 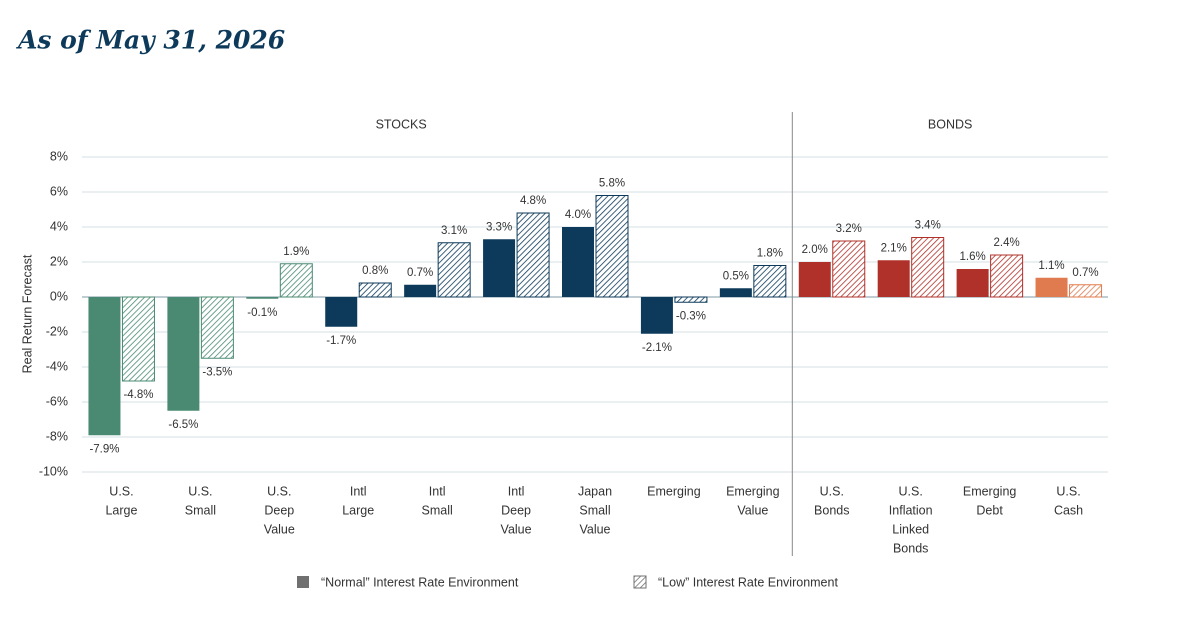 What do you see at coordinates (454, 231) in the screenshot?
I see `value-label: 3.1%` at bounding box center [454, 231].